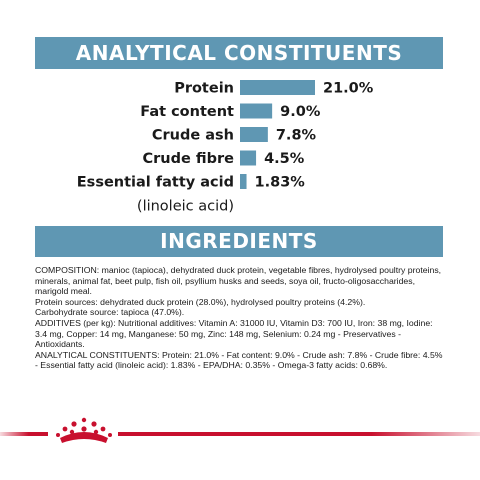  Describe the element at coordinates (296, 136) in the screenshot. I see `value-label: 7.8%` at that location.